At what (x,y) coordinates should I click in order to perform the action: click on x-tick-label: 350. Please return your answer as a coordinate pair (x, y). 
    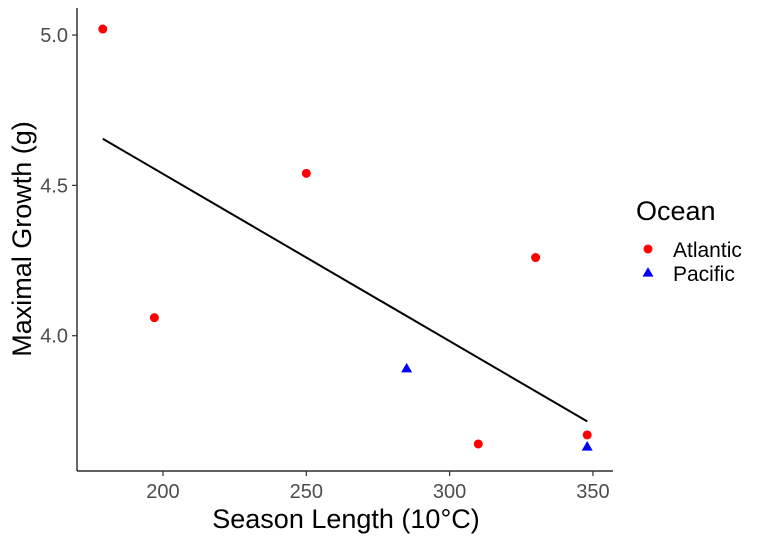
    Looking at the image, I should click on (592, 492).